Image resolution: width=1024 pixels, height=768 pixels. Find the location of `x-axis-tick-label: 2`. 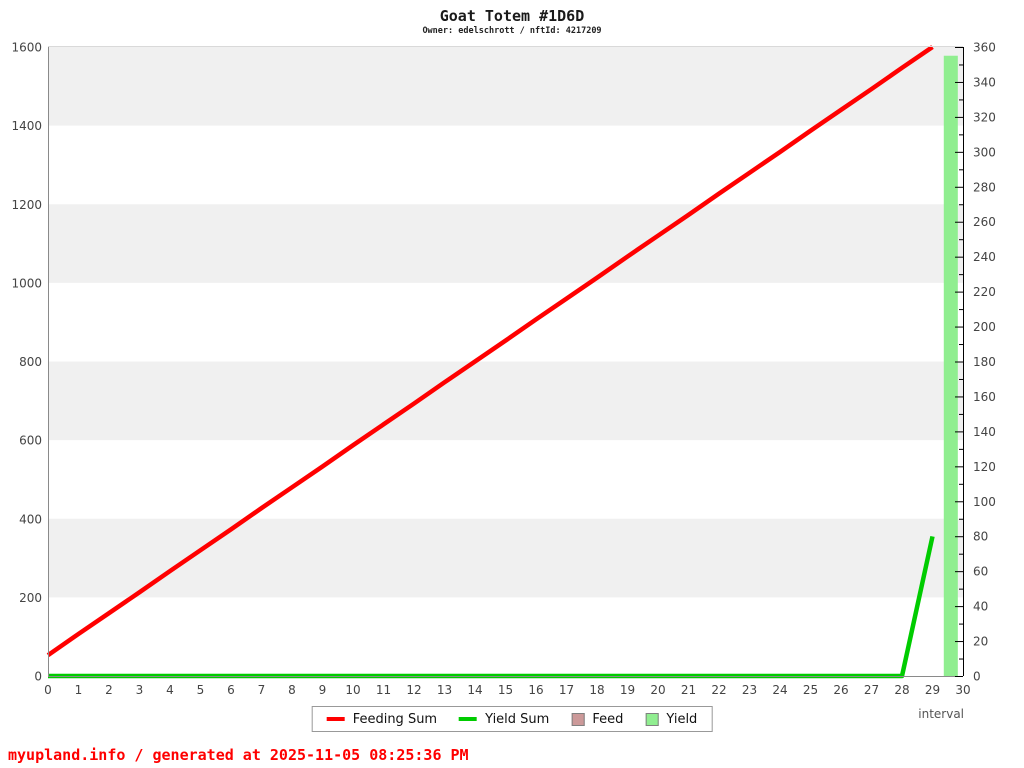

x-axis-tick-label: 2 is located at coordinates (109, 690).